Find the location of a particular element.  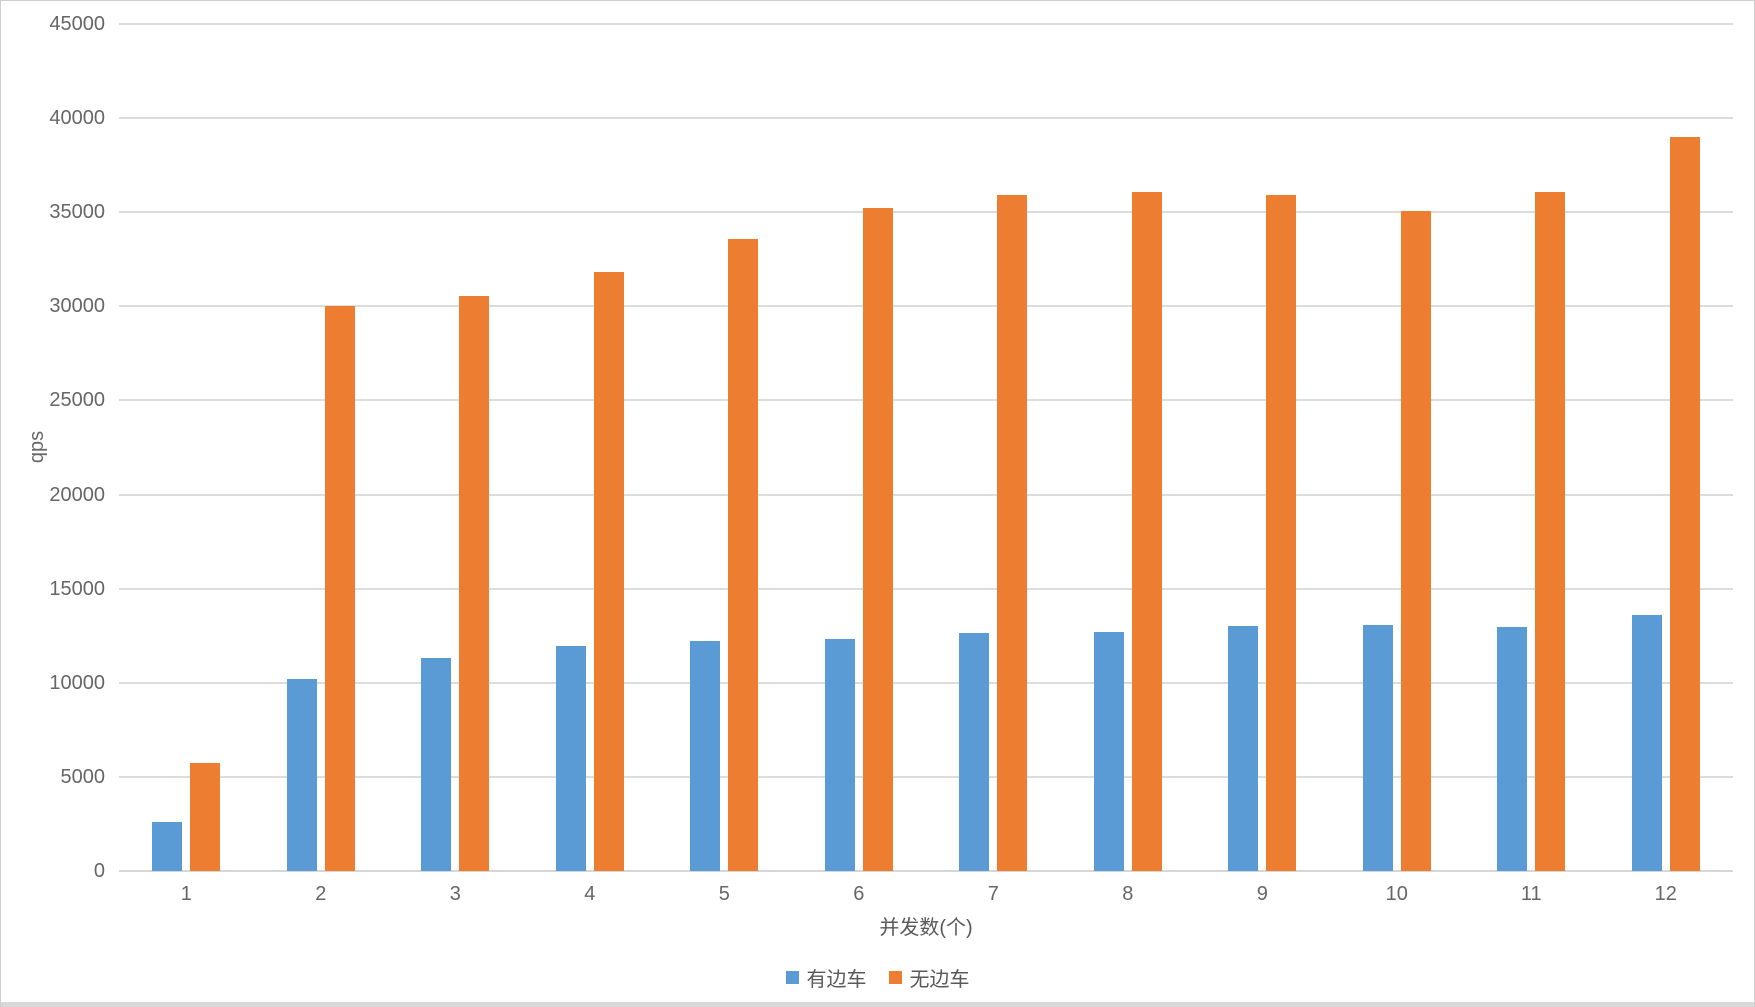

bar-无边车-4 is located at coordinates (608, 571).